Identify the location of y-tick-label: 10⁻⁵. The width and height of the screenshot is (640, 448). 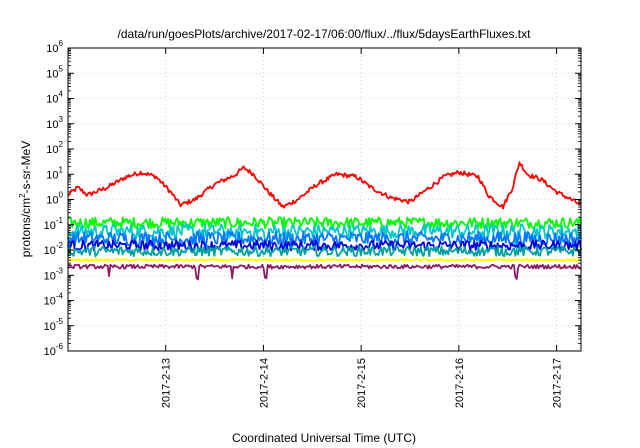
(54, 325).